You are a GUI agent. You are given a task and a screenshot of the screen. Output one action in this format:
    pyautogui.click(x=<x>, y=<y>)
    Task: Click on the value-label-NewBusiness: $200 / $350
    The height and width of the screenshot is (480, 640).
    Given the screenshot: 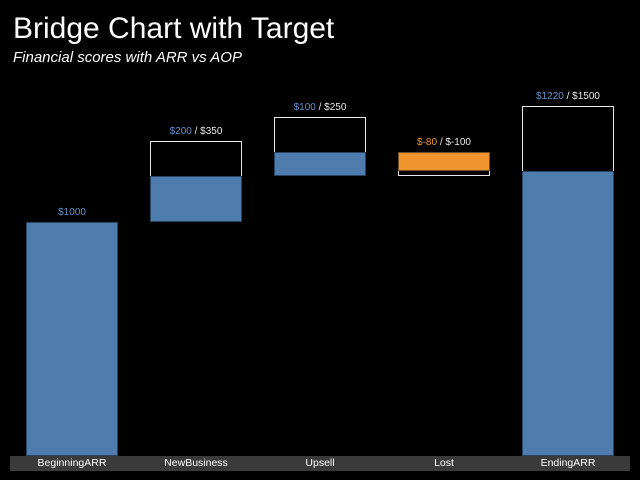 What is the action you would take?
    pyautogui.click(x=196, y=131)
    